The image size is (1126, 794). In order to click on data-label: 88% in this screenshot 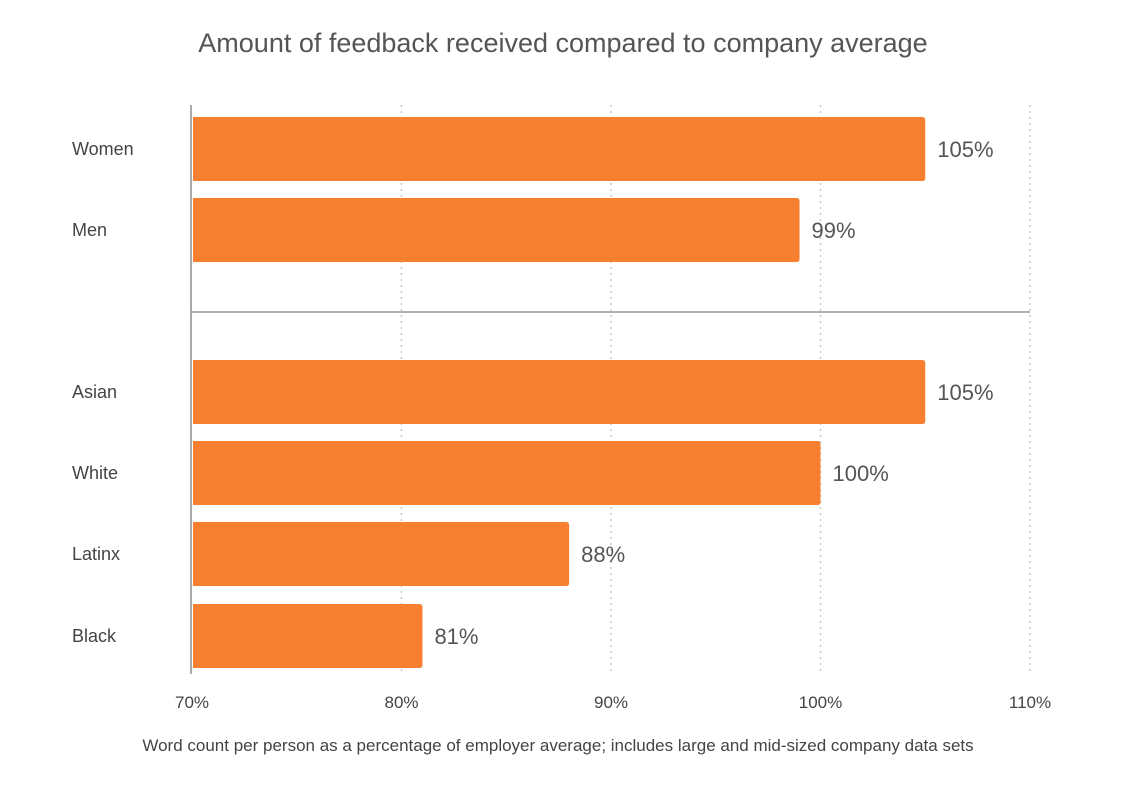, I will do `click(603, 554)`.